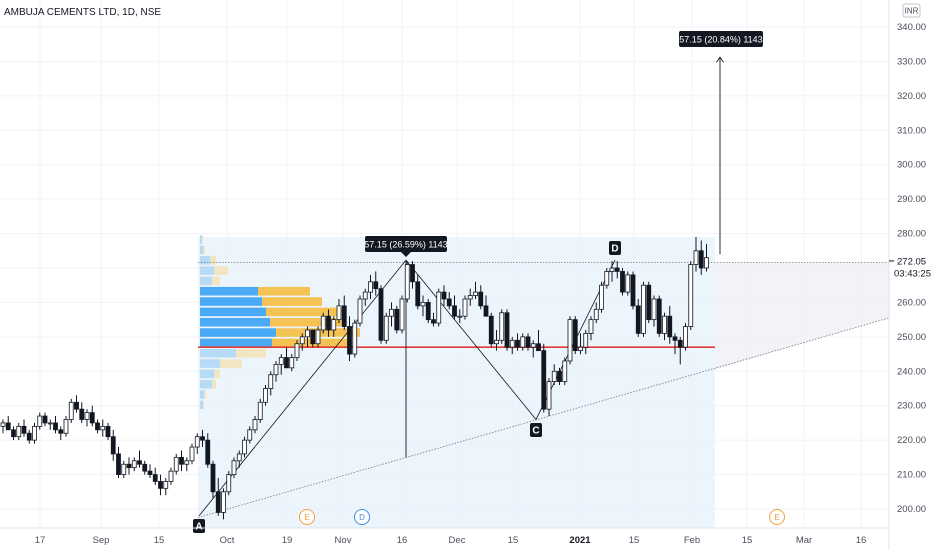 The width and height of the screenshot is (932, 555). I want to click on symbol-title: AMBUJA CEMENTS LTD, 1D, NSE, so click(83, 12).